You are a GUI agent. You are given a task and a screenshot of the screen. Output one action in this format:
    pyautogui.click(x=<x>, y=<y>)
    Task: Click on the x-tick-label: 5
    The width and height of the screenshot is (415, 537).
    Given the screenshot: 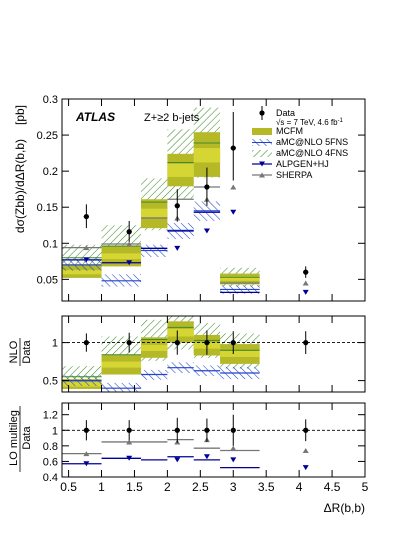 What is the action you would take?
    pyautogui.click(x=365, y=487)
    